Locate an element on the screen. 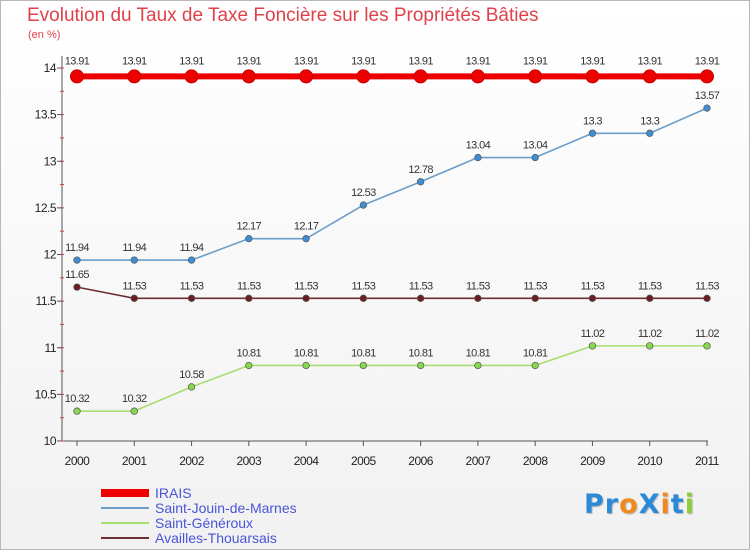  data-label-0-0: 13.91 is located at coordinates (77, 61).